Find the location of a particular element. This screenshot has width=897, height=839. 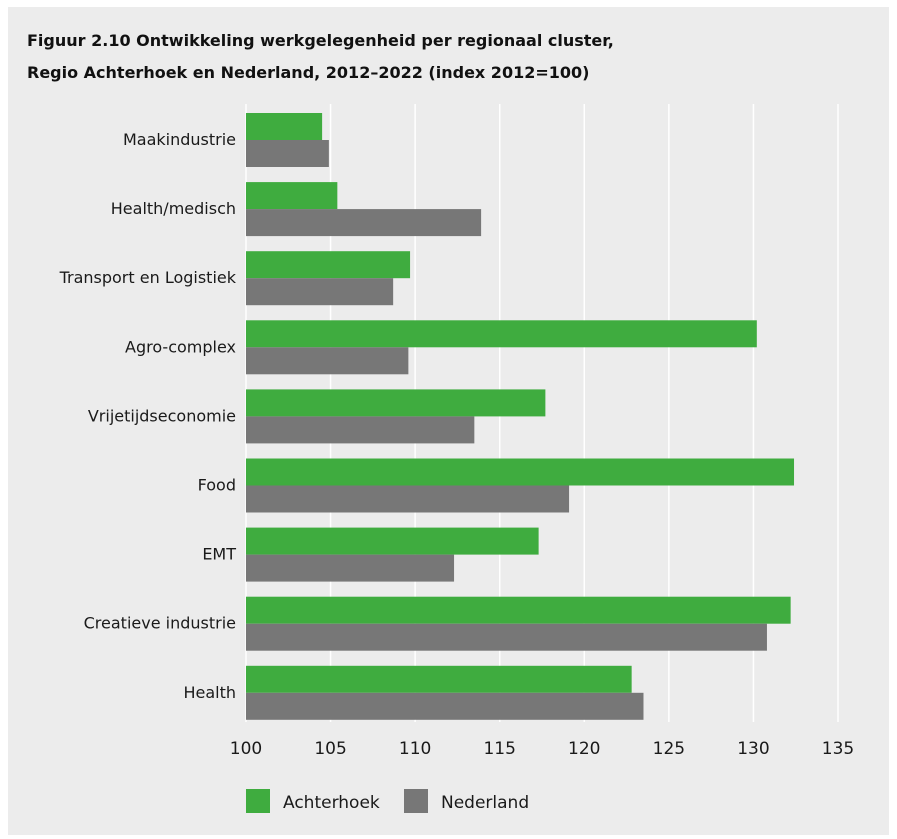

x-tick-label: 120 is located at coordinates (584, 749).